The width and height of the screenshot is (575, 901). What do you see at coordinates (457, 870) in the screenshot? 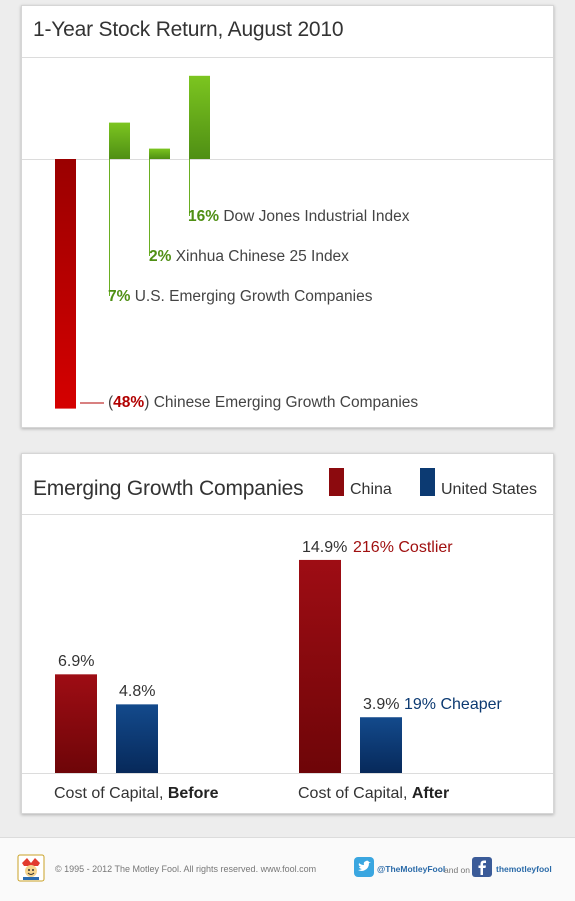
I see `footer-and-on: and on` at bounding box center [457, 870].